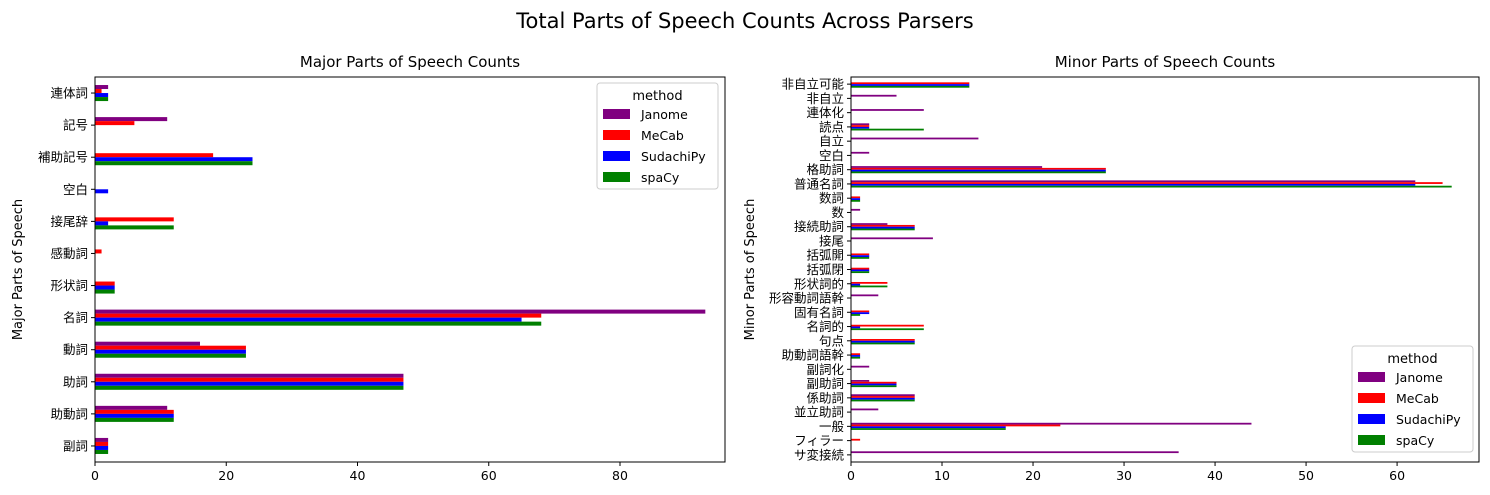  Describe the element at coordinates (616, 135) in the screenshot. I see `legend-swatch-mecab` at that location.